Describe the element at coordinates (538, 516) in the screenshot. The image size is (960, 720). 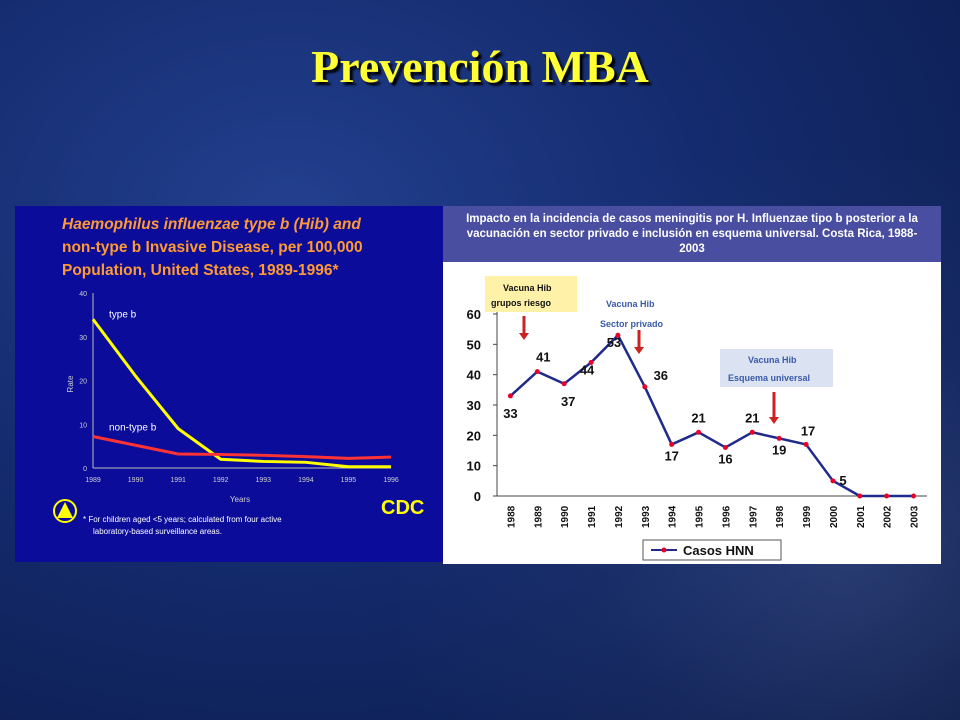
I see `right-x-tick-label: 1989` at that location.